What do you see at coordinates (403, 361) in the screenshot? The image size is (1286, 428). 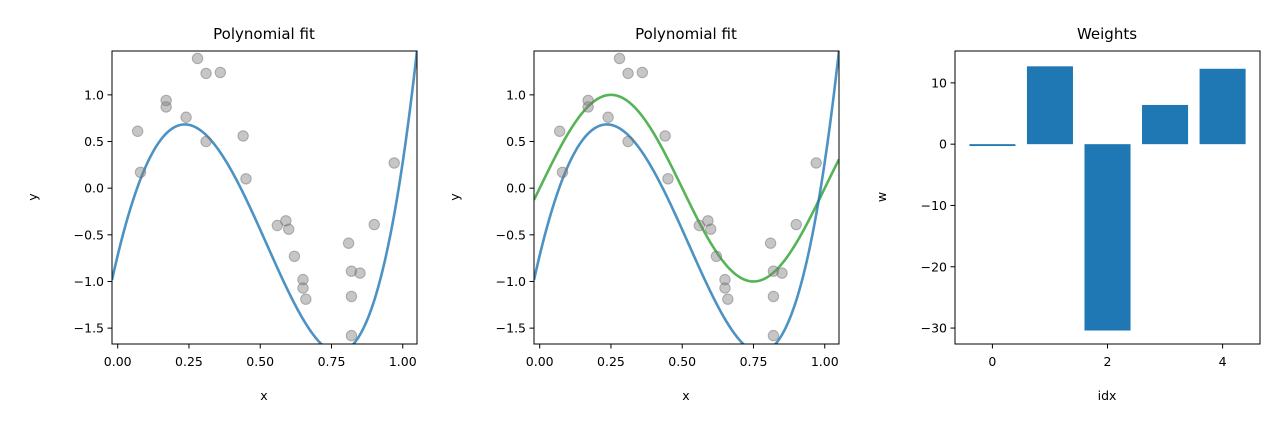 I see `x-tick-label: 1.00` at bounding box center [403, 361].